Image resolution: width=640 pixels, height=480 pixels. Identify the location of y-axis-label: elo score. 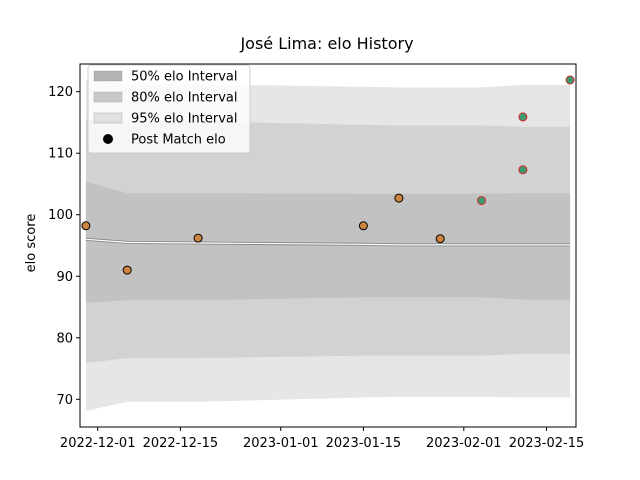
(31, 243).